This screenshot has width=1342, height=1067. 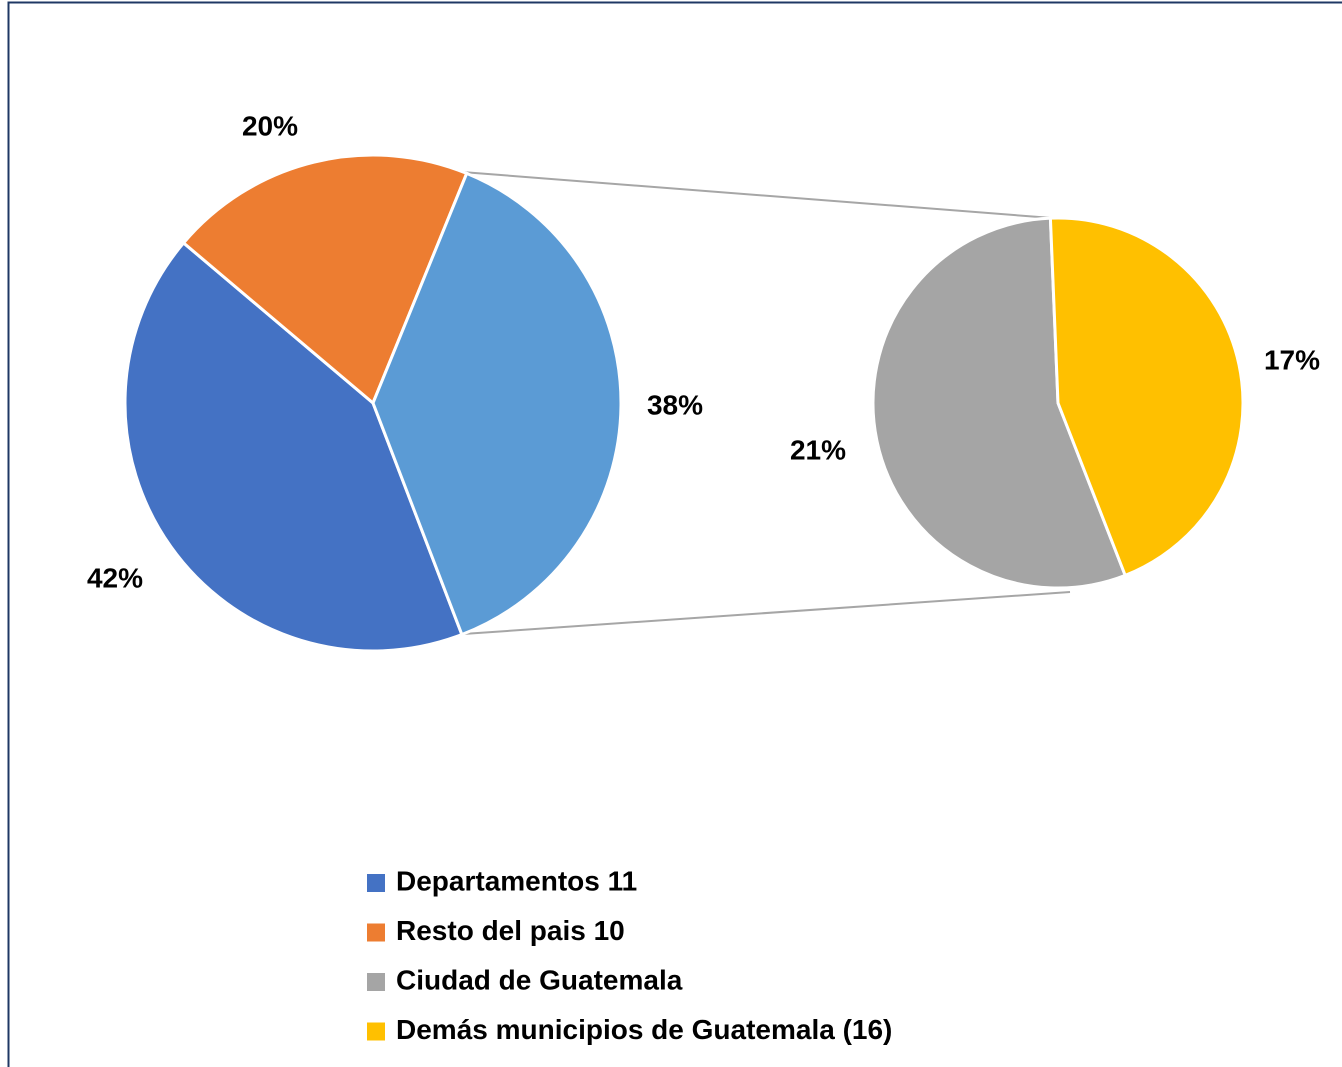 What do you see at coordinates (644, 1029) in the screenshot?
I see `legend-label: Demás municipios de Guatemala (16)` at bounding box center [644, 1029].